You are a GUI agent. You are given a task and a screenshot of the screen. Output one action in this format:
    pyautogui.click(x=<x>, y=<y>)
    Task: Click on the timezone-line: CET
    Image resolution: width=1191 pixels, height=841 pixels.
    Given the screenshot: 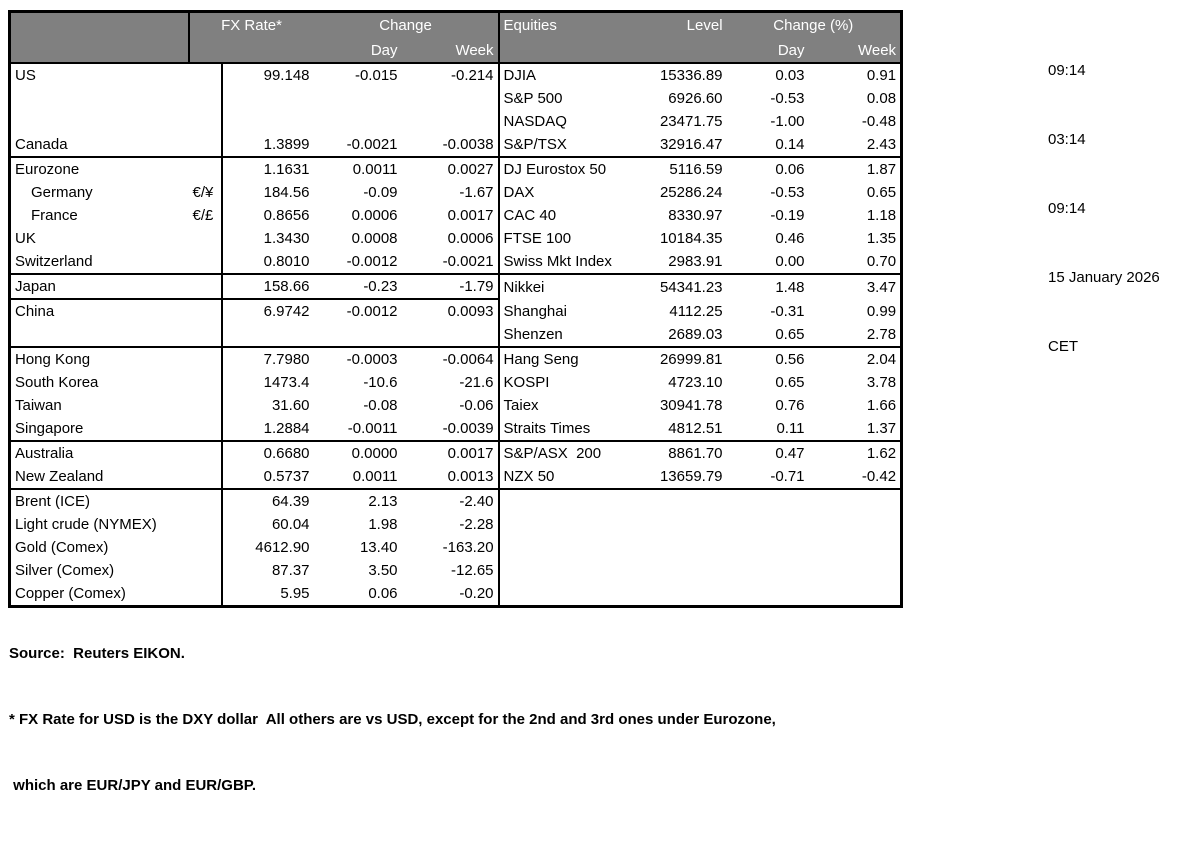 What is the action you would take?
    pyautogui.click(x=1063, y=346)
    